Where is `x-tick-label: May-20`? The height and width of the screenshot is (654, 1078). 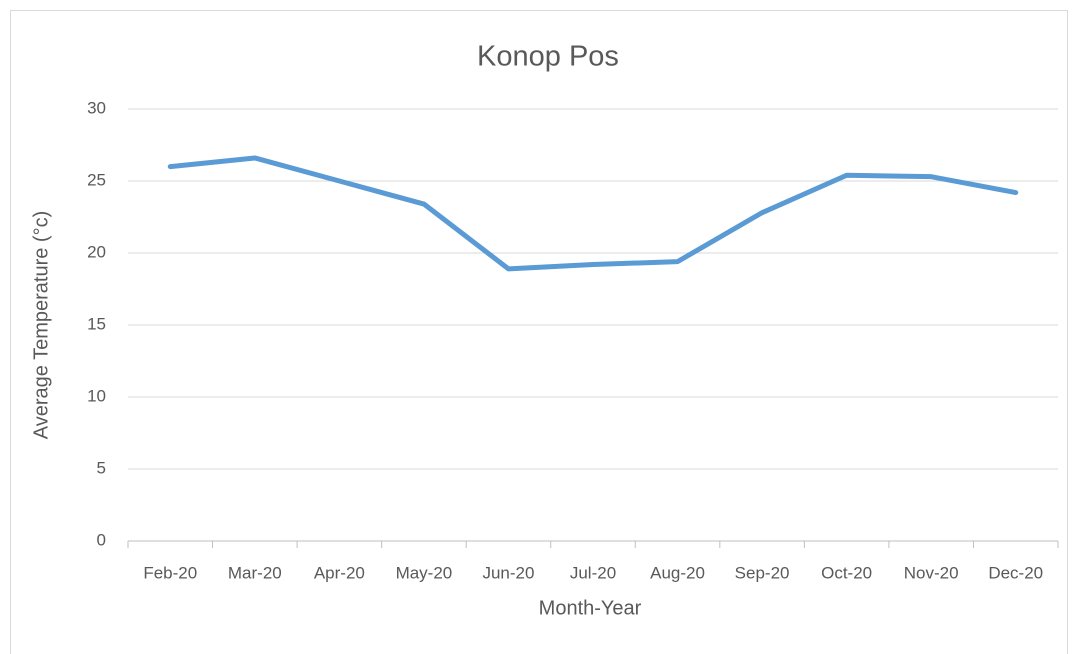
x-tick-label: May-20 is located at coordinates (424, 572).